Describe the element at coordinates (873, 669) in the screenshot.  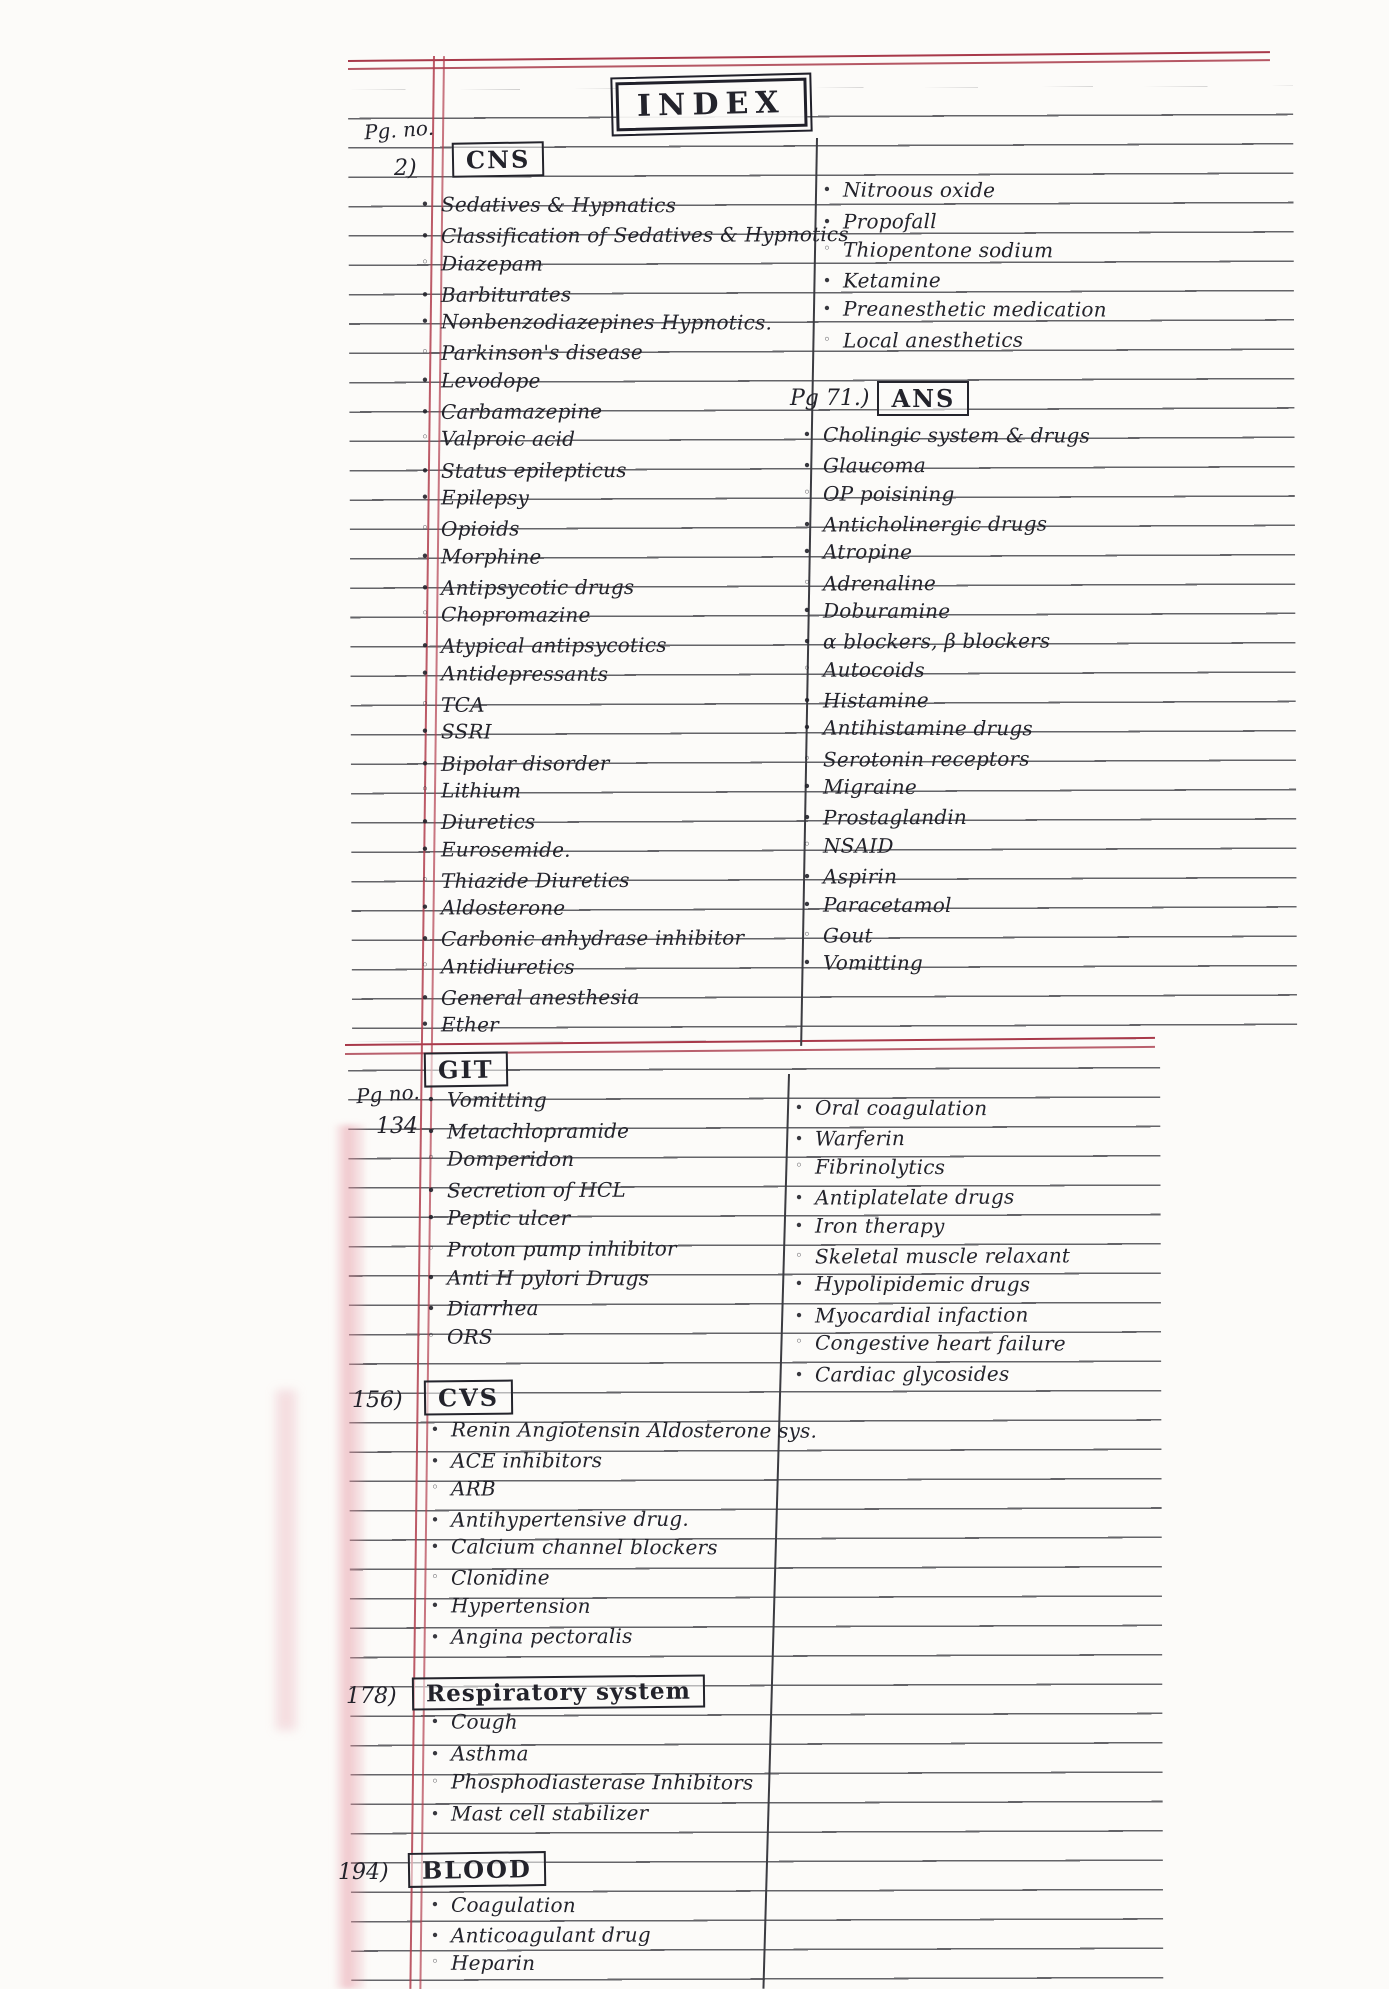
I see `index-entry-text: Autocoids` at that location.